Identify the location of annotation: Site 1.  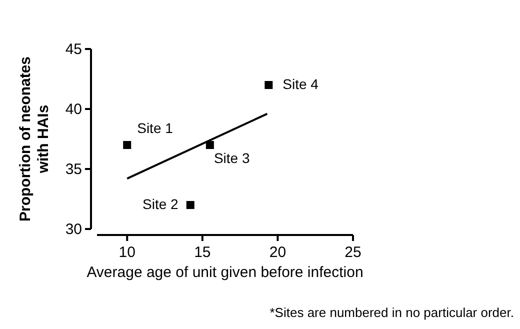
(155, 128).